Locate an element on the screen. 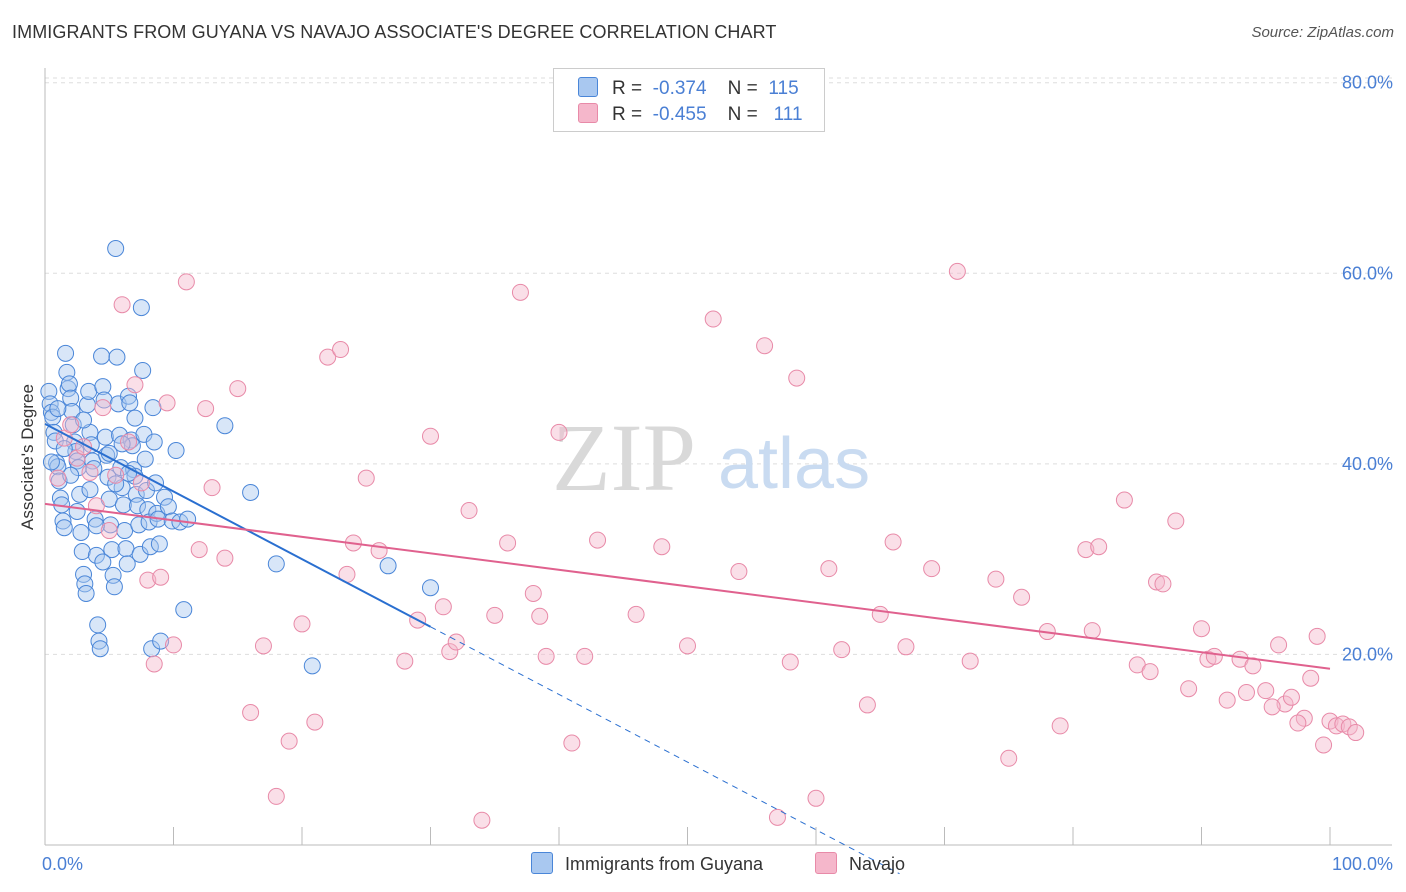  y-axis-label: Associate's Degree is located at coordinates (27, 457).